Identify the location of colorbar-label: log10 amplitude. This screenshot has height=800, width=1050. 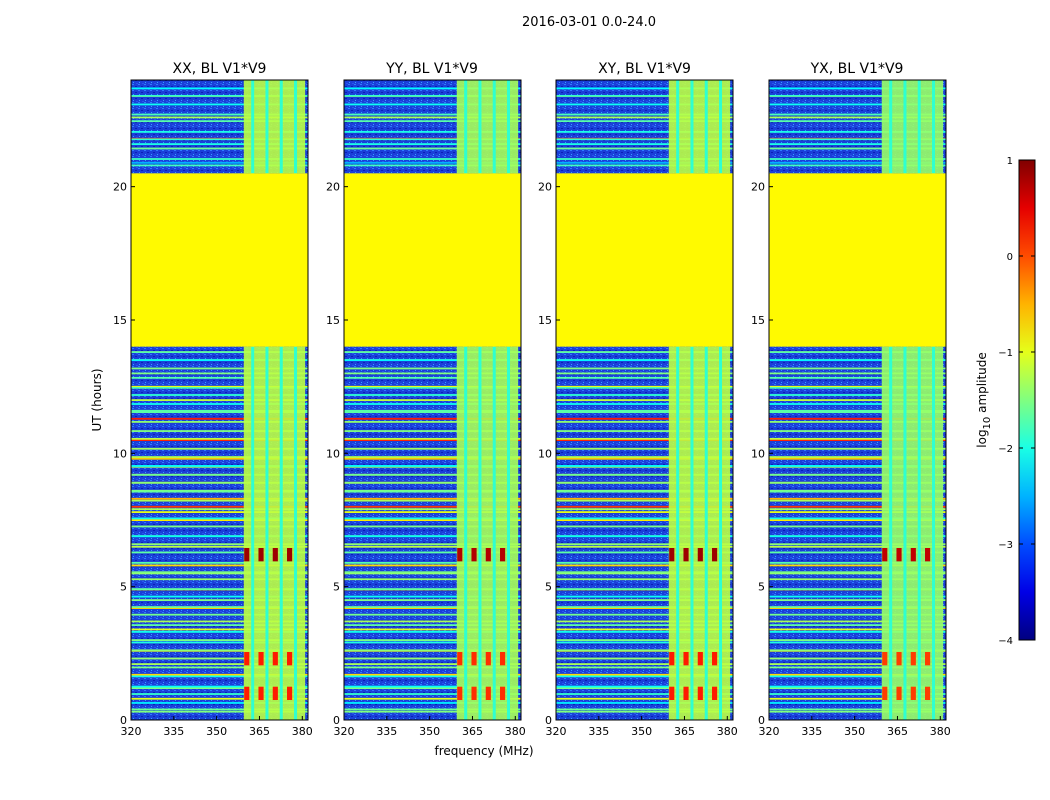
(984, 399).